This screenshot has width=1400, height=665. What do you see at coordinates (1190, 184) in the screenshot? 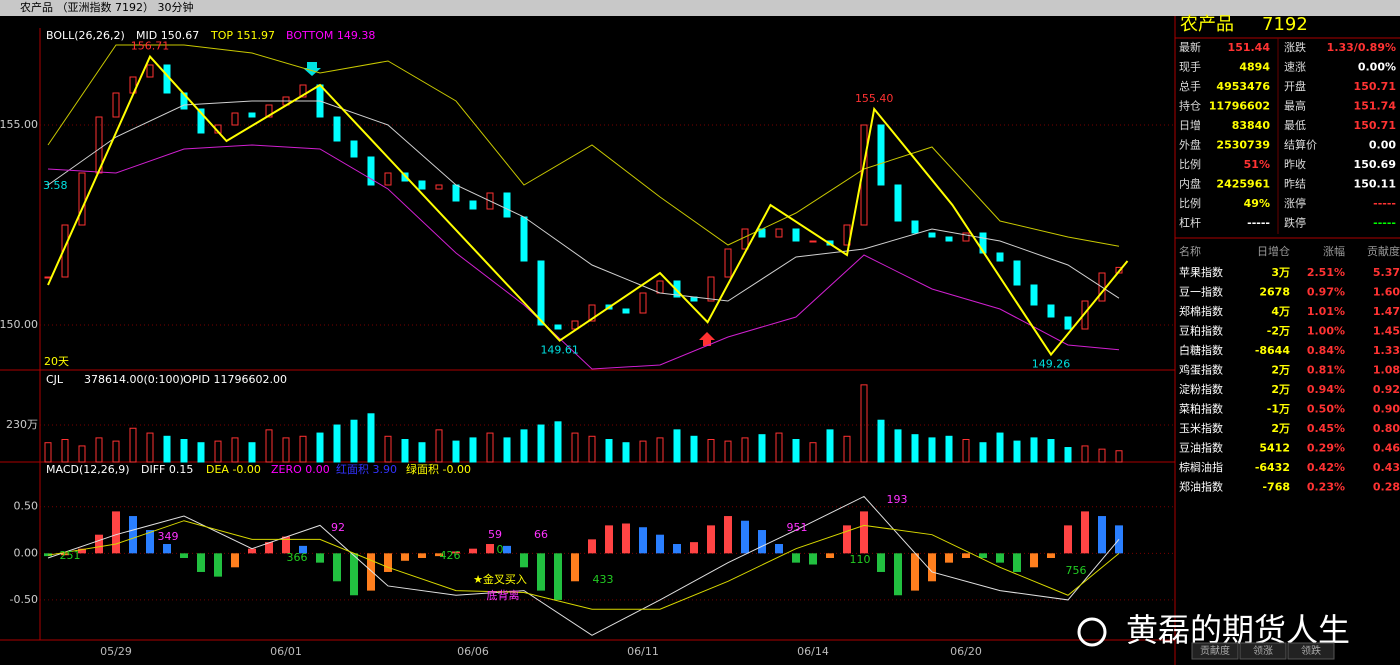
I see `quote-label: 内盘` at bounding box center [1190, 184].